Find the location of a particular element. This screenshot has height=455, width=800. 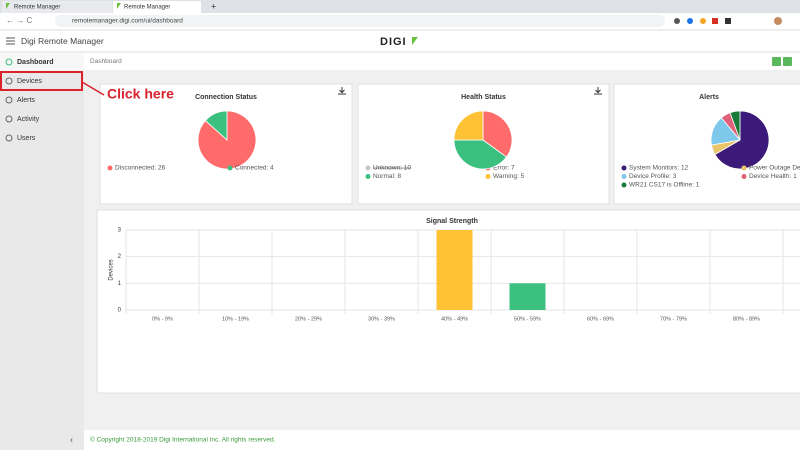

y-tick-label: 3 is located at coordinates (120, 231).